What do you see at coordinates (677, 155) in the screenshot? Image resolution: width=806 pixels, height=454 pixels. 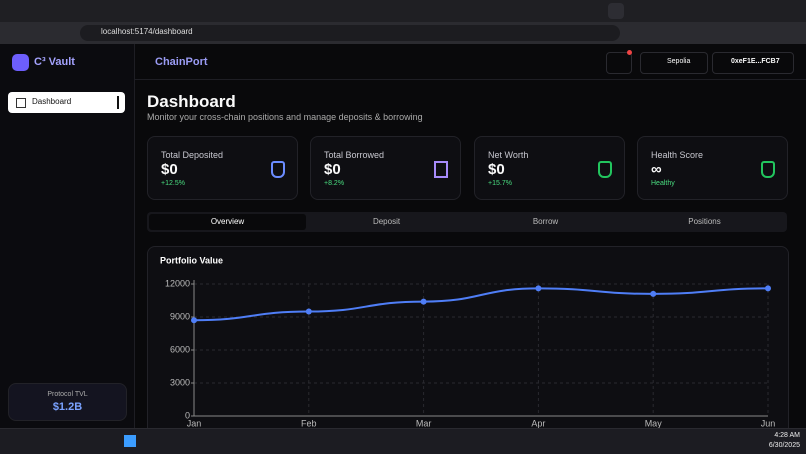 I see `stat-label: Health Score` at bounding box center [677, 155].